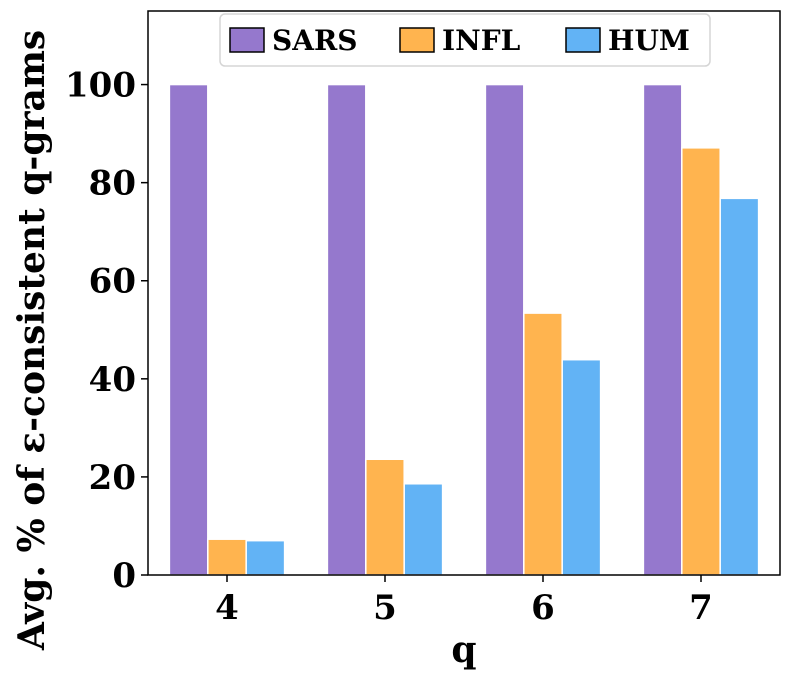 The width and height of the screenshot is (793, 679). Describe the element at coordinates (583, 40) in the screenshot. I see `legend-swatch-hum` at that location.